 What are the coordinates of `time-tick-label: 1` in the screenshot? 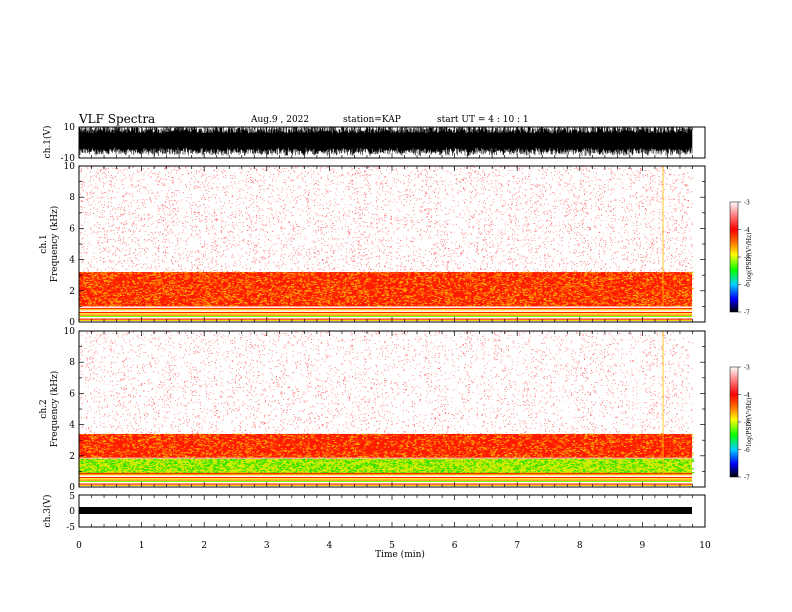 It's located at (142, 546).